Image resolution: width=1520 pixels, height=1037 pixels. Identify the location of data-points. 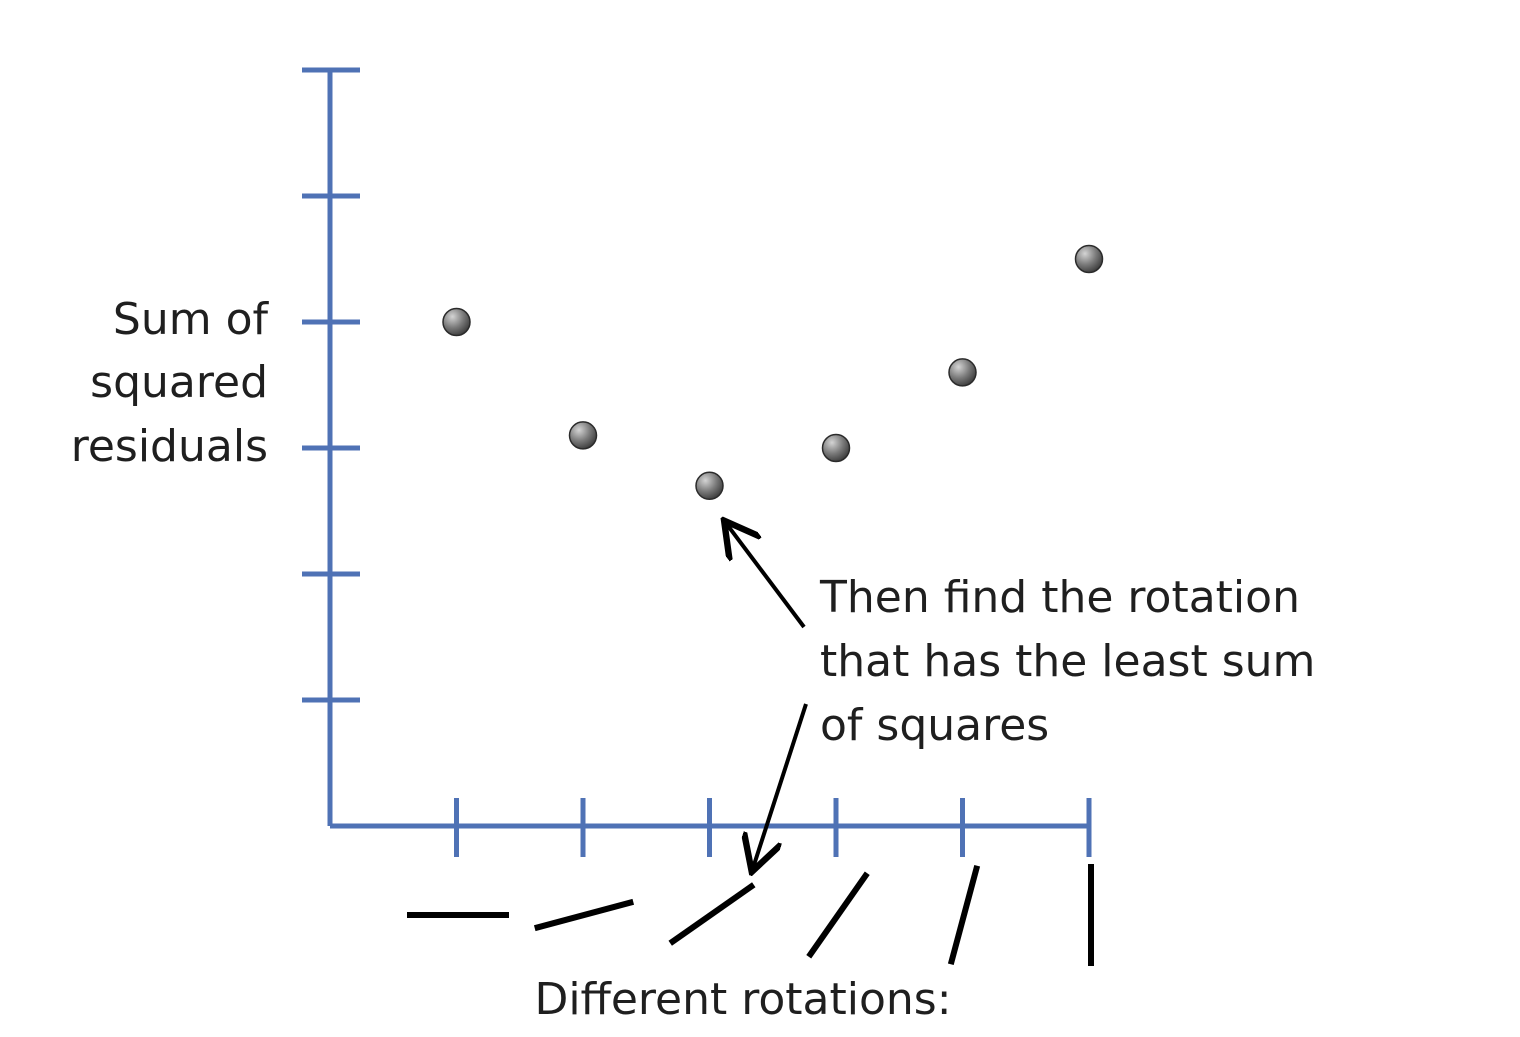
(773, 372).